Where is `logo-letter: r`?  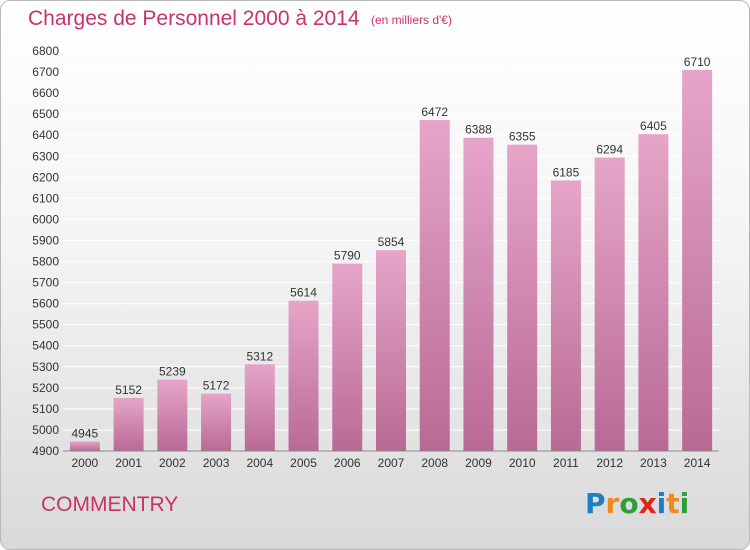 logo-letter: r is located at coordinates (612, 503).